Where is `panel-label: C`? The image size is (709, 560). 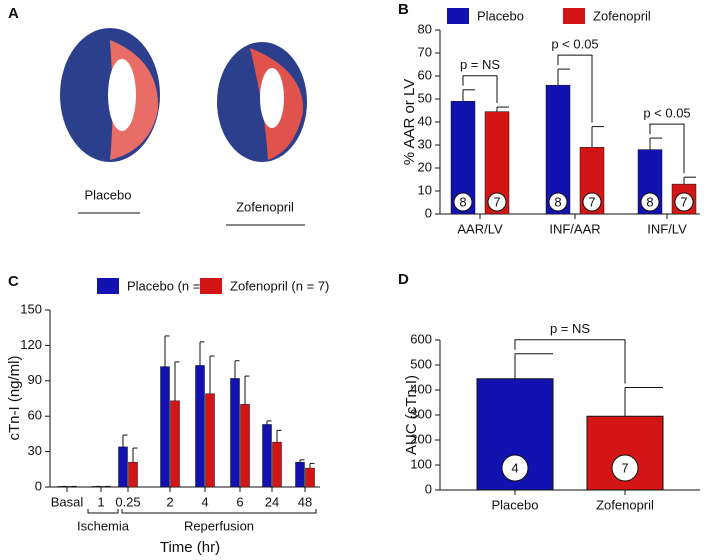
panel-label: C is located at coordinates (13, 281).